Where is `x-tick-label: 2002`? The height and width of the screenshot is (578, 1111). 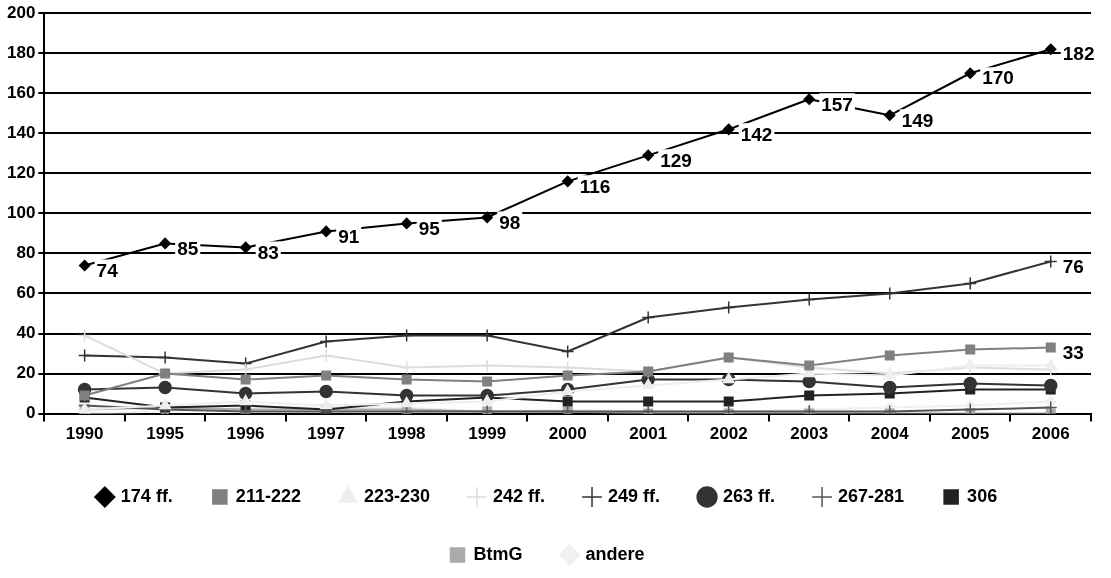 x-tick-label: 2002 is located at coordinates (728, 434).